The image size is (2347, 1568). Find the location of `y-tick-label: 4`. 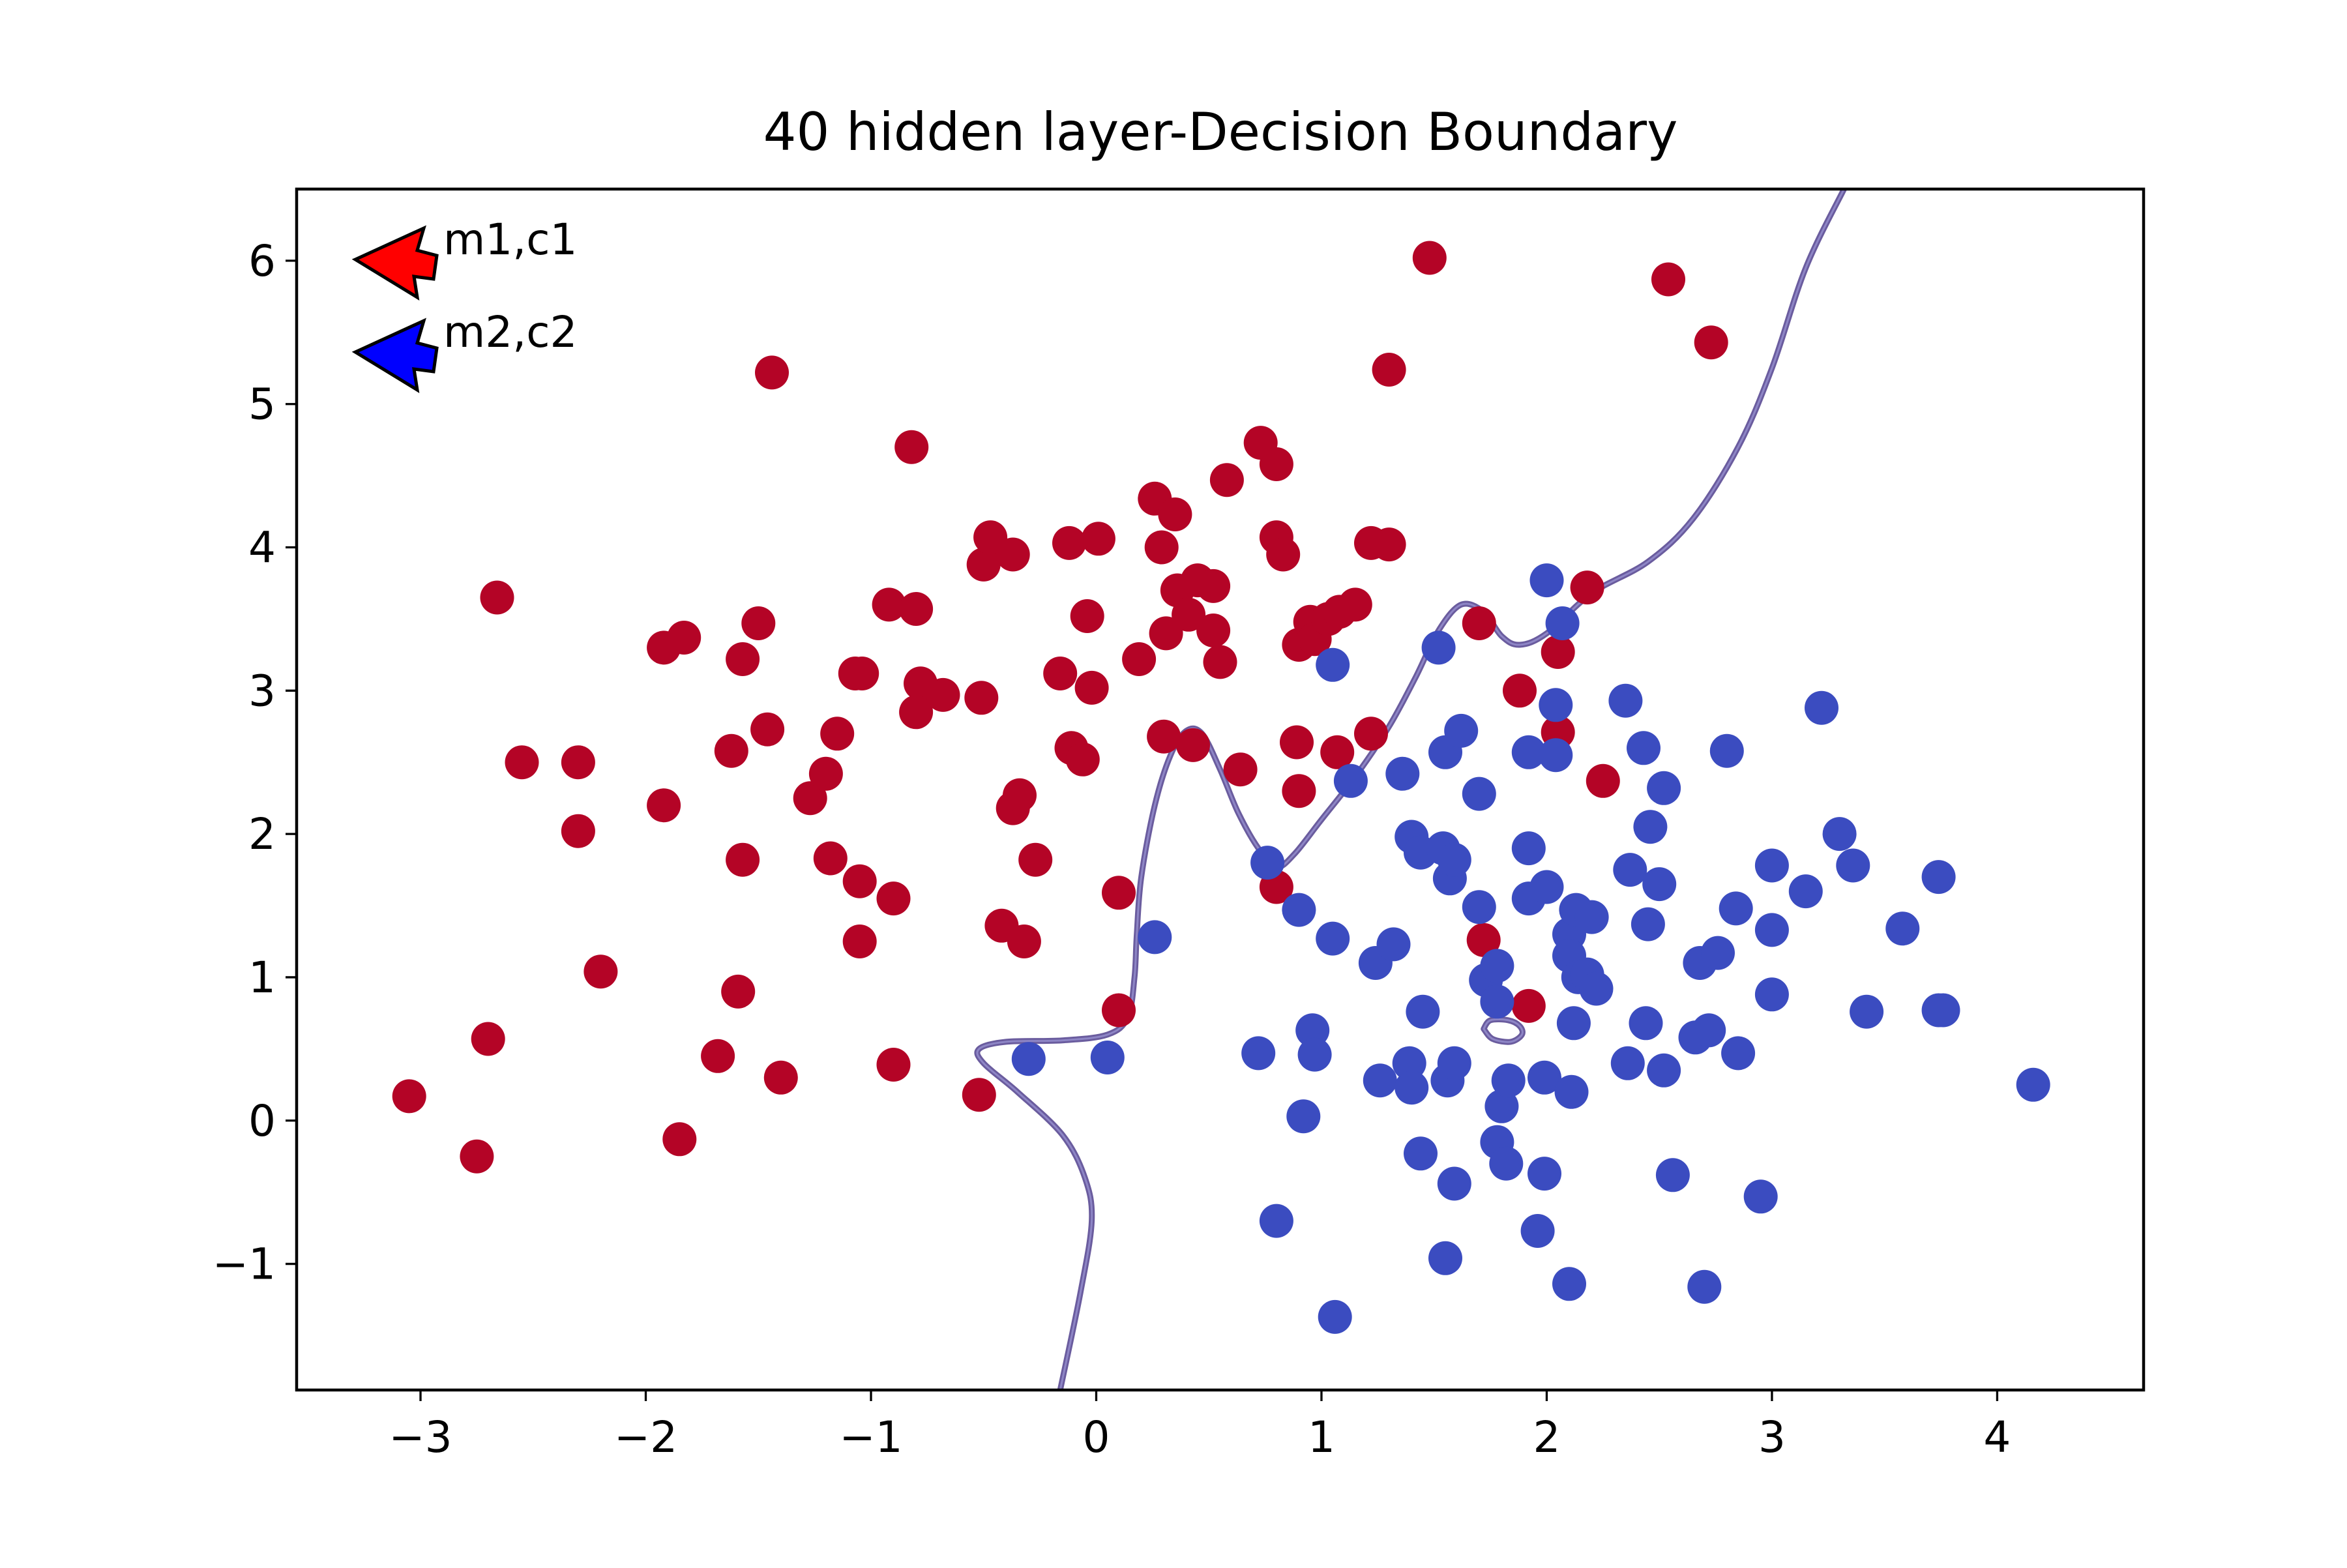

y-tick-label: 4 is located at coordinates (262, 548).